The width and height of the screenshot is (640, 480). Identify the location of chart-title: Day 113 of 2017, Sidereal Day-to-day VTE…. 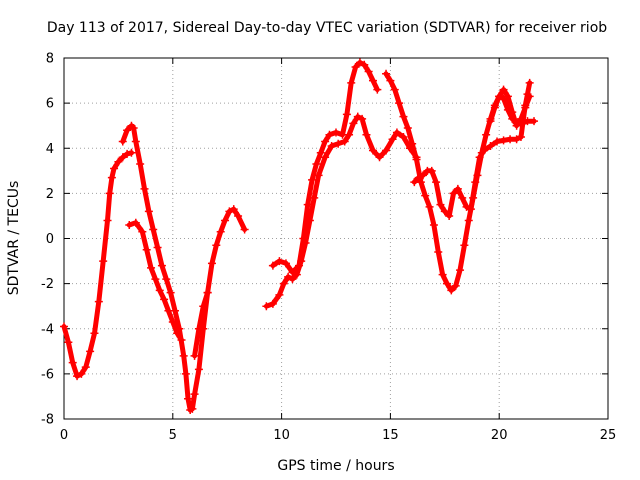
(327, 28).